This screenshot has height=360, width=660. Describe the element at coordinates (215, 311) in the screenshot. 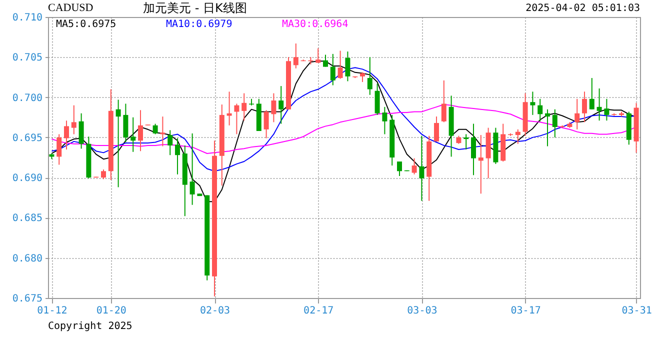

I see `x-tick-label: 02-03` at that location.